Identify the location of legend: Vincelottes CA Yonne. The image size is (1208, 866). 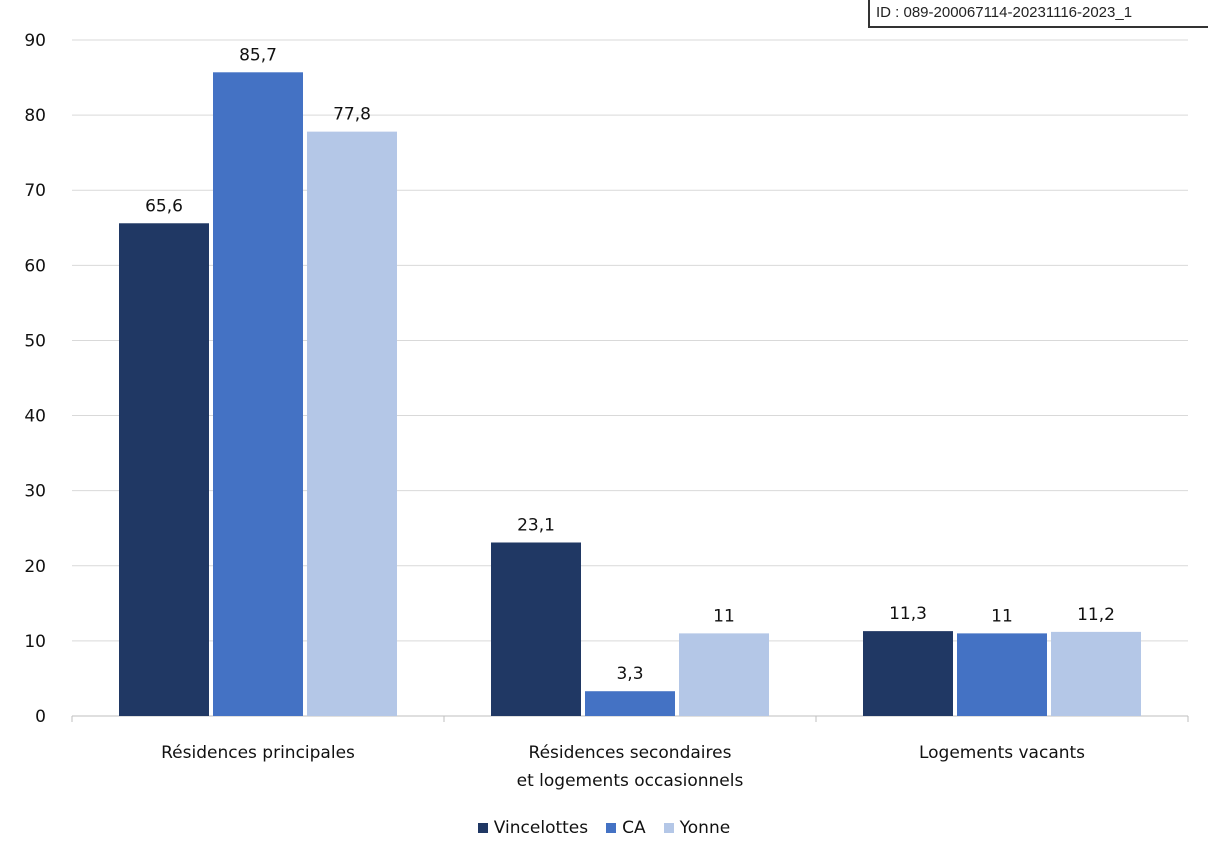
(604, 828).